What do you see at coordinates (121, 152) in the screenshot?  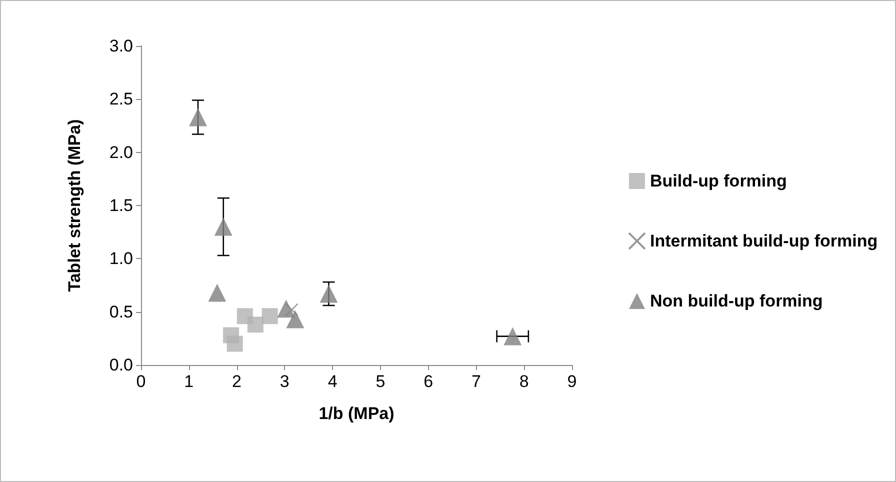 I see `y-tick-label: 2.0` at bounding box center [121, 152].